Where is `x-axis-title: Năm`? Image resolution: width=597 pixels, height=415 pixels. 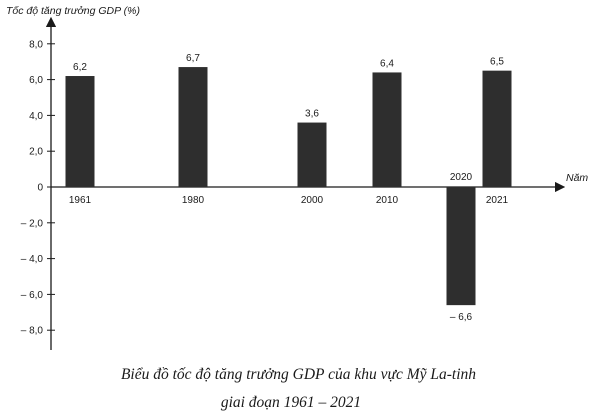
x-axis-title: Năm is located at coordinates (577, 178).